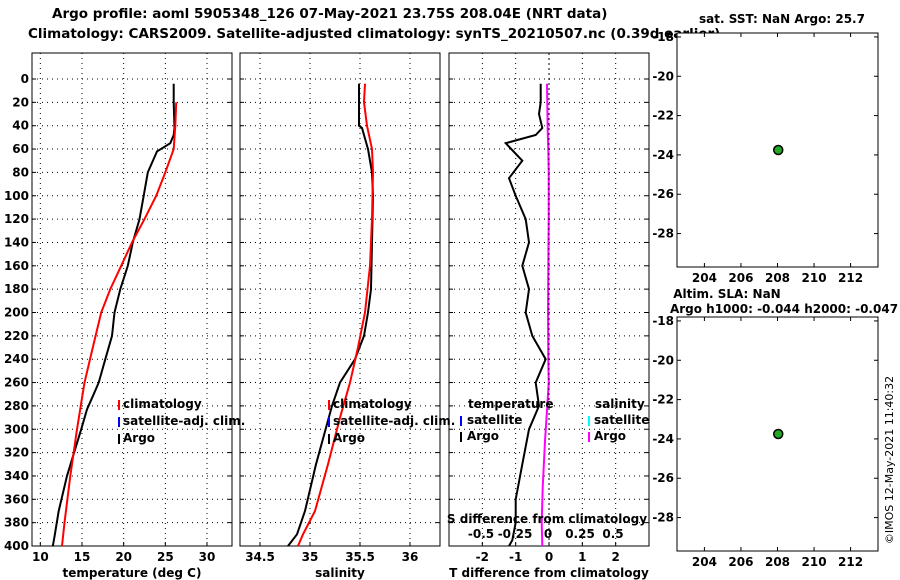 The width and height of the screenshot is (900, 580). What do you see at coordinates (548, 534) in the screenshot?
I see `salinity-difference-tick-label: 0` at bounding box center [548, 534].